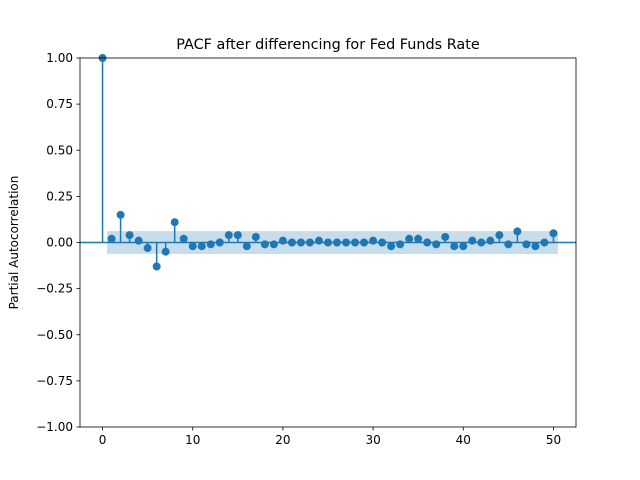 The width and height of the screenshot is (640, 480). Describe the element at coordinates (59, 150) in the screenshot. I see `y-tick-label: 0.50` at that location.